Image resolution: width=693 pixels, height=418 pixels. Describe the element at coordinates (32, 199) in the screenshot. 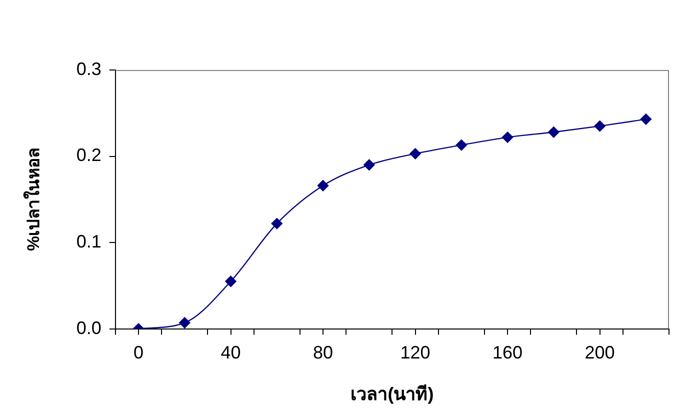

I see `y-axis-title: %เปลาในหอล` at that location.